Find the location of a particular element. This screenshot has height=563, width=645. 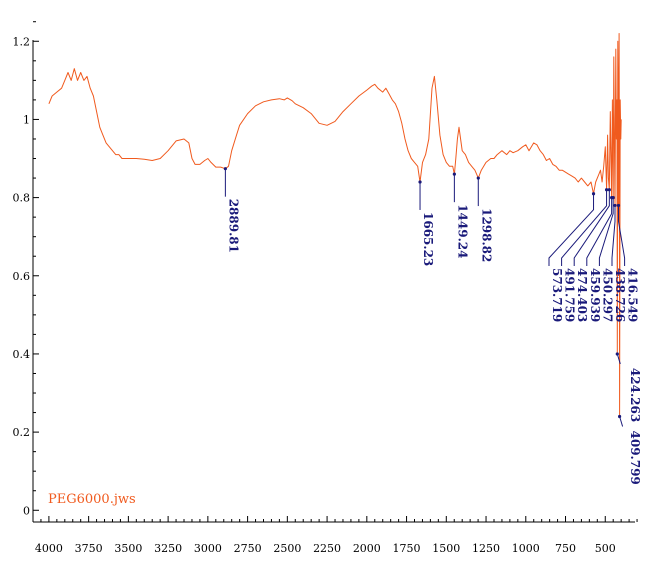

x-tick-label: 2250 is located at coordinates (327, 548).